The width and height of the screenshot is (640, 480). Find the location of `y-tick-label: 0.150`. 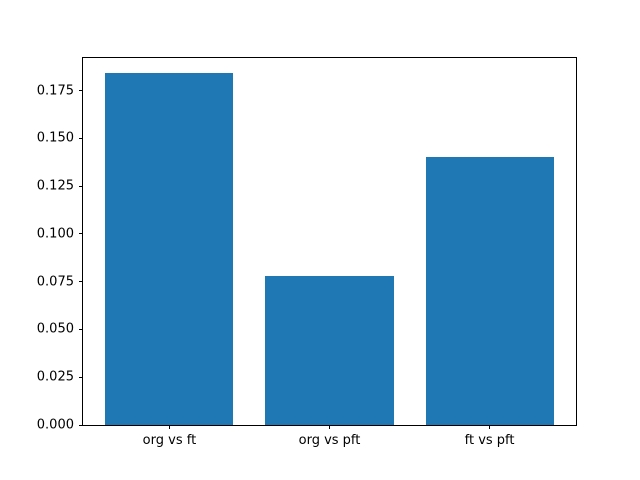

y-tick-label: 0.150 is located at coordinates (55, 138).